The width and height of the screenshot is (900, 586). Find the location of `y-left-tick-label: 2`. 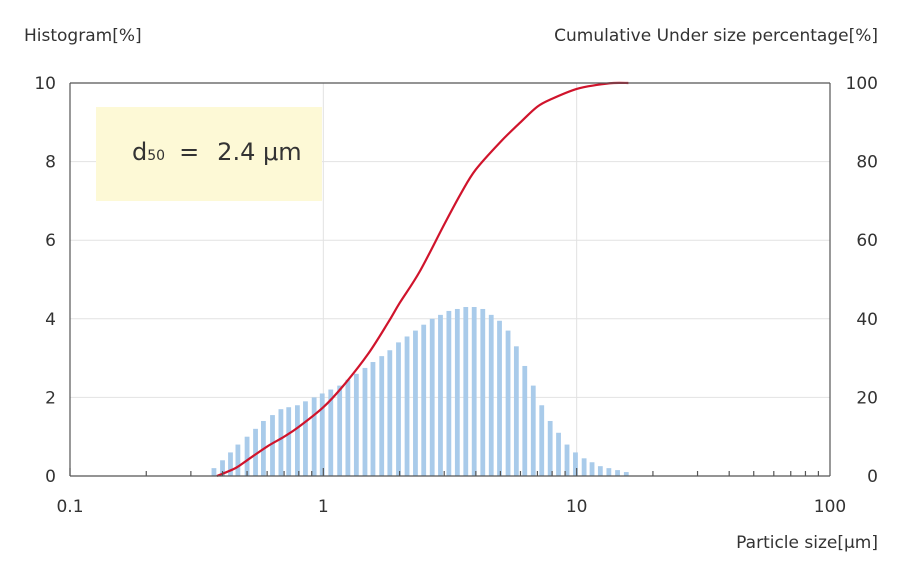

y-left-tick-label: 2 is located at coordinates (50, 398).